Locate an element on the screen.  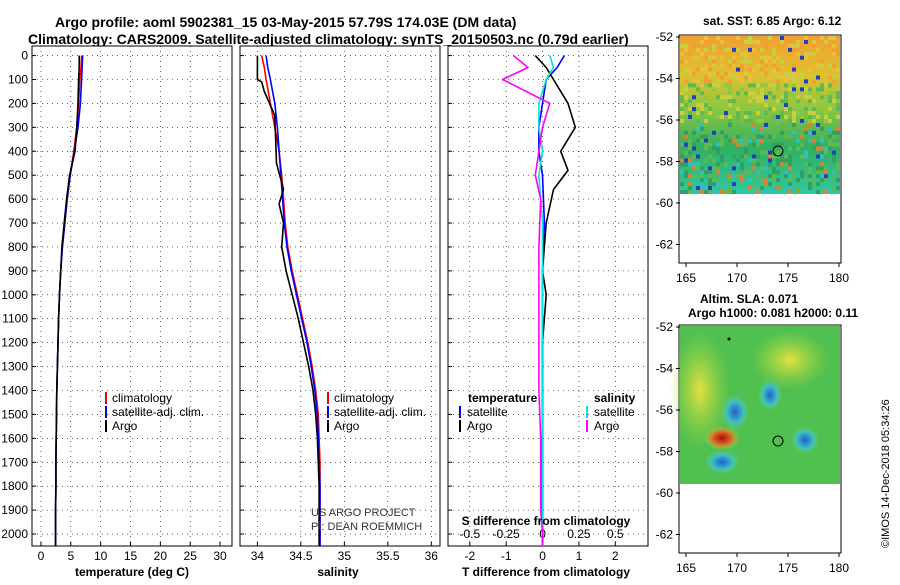
x-tick-label: 34 is located at coordinates (258, 556).